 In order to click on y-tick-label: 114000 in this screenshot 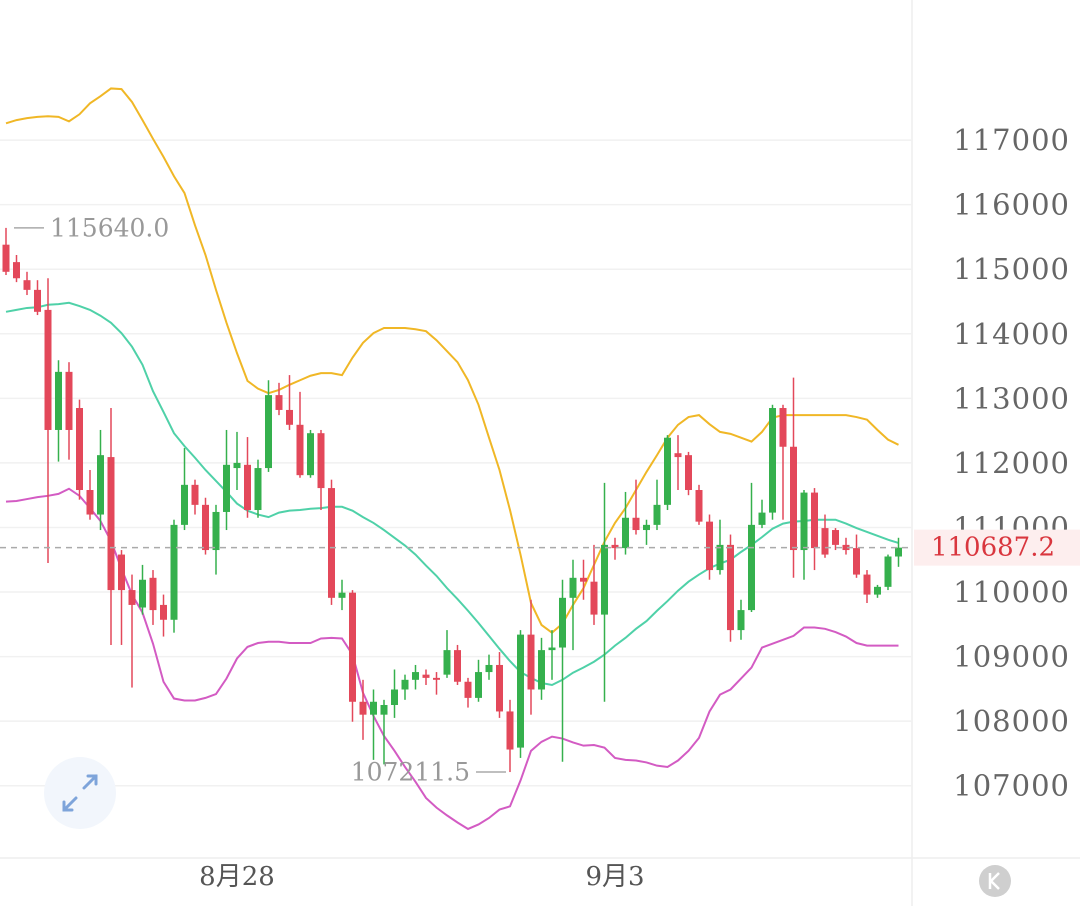, I will do `click(1011, 334)`.